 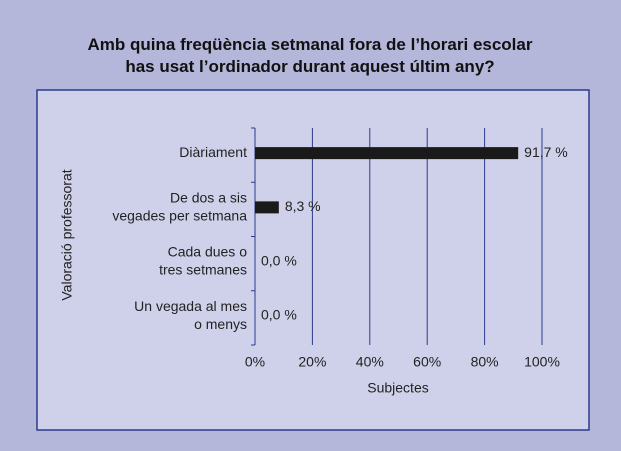 What do you see at coordinates (397, 388) in the screenshot?
I see `x-axis-label: Subjectes` at bounding box center [397, 388].